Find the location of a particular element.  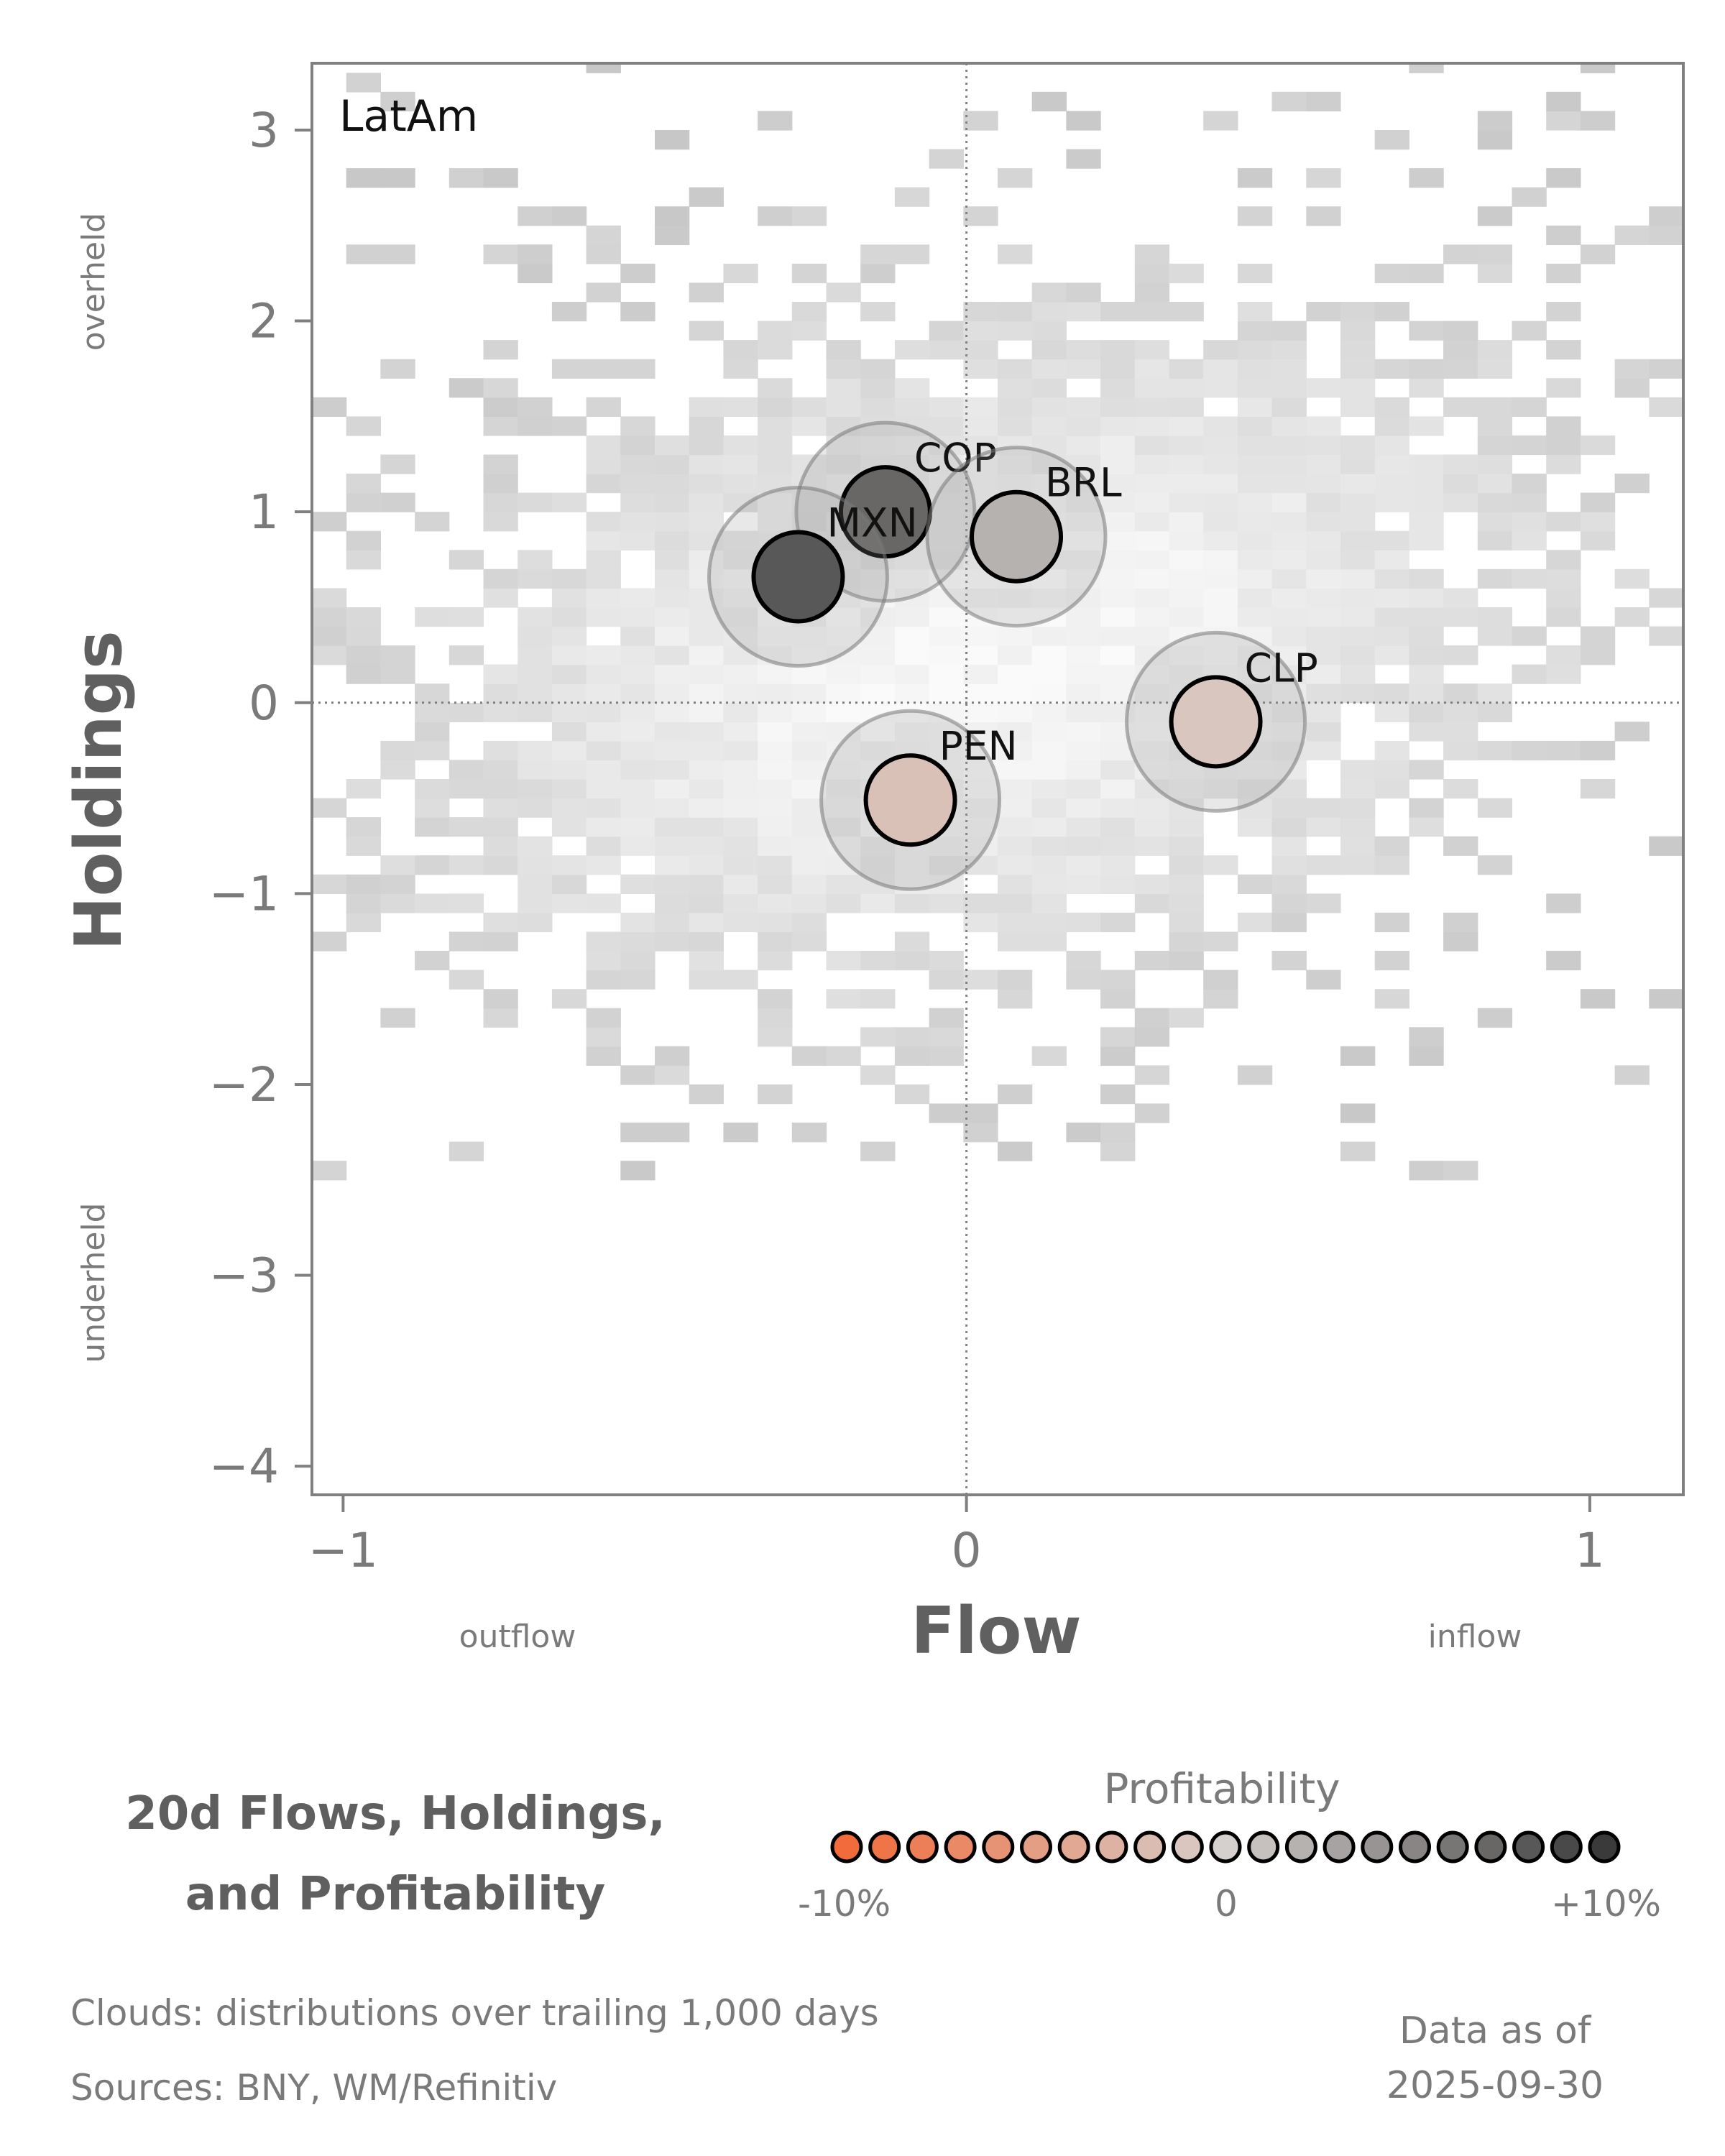

chart-heading-line2: and Profitability is located at coordinates (395, 1894).